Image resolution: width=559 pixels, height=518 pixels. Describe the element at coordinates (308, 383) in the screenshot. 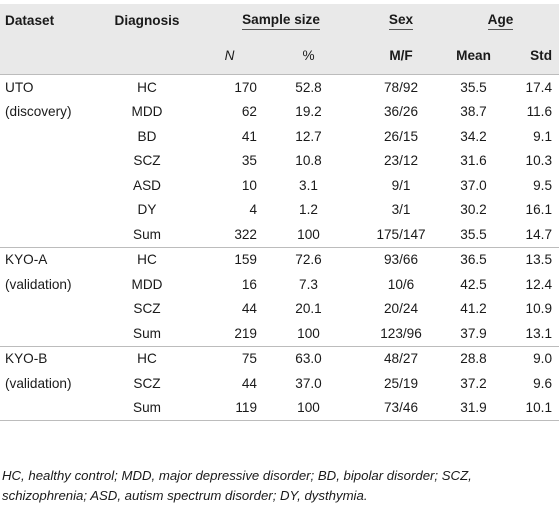

I see `cell-pct: 37.0` at that location.